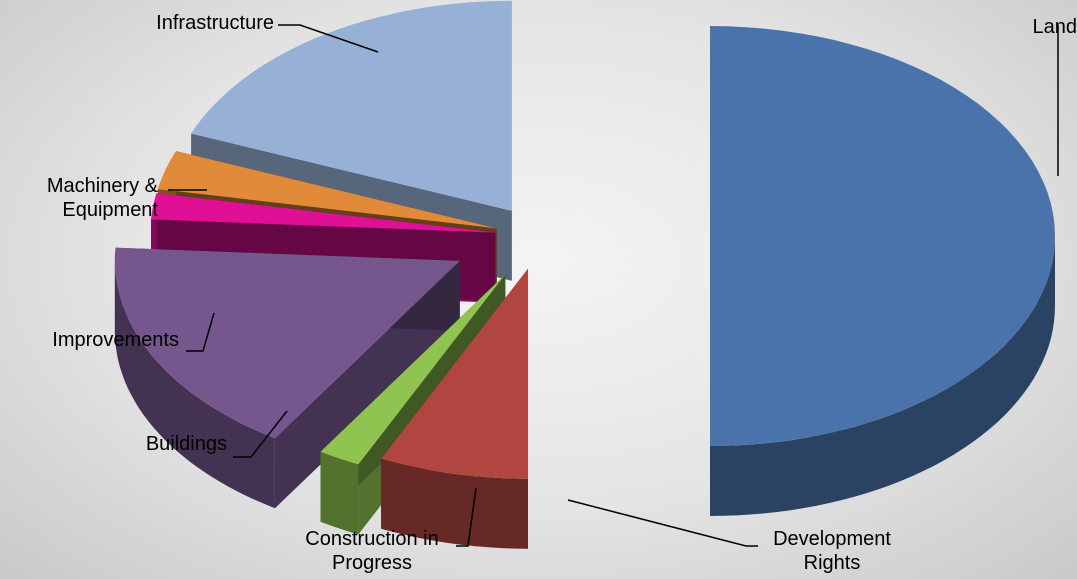 This screenshot has width=1077, height=579. I want to click on slice-buildings, so click(287, 343).